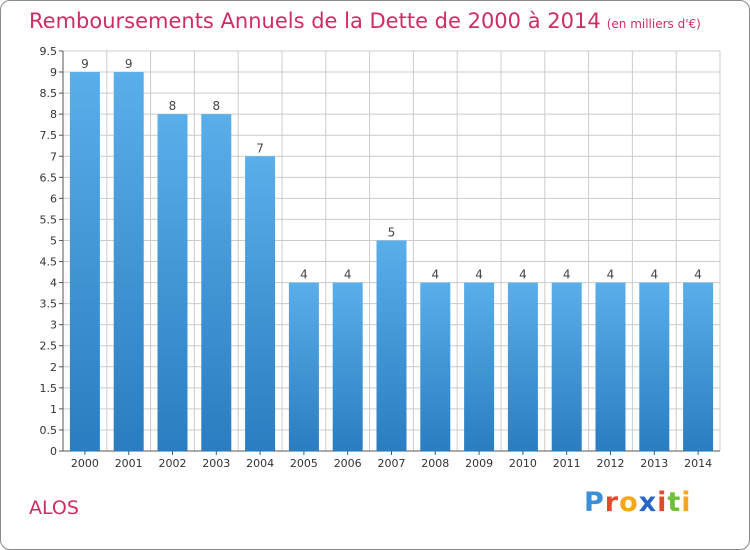 The width and height of the screenshot is (750, 550). Describe the element at coordinates (53, 325) in the screenshot. I see `y-tick-label: 3` at that location.